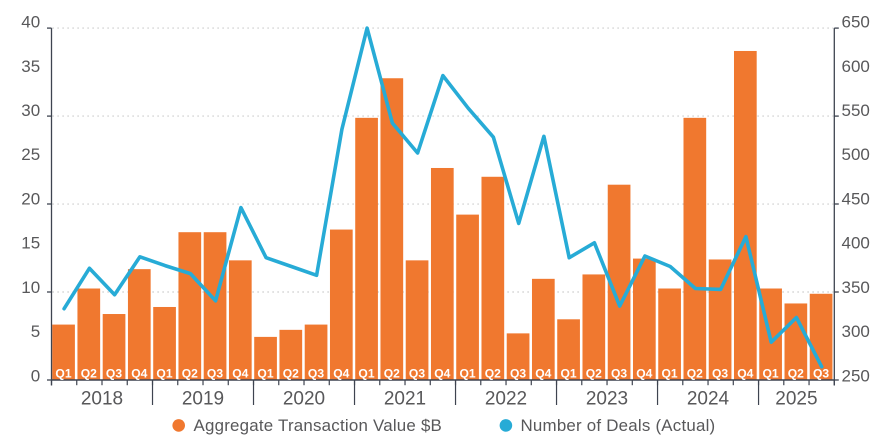 The height and width of the screenshot is (448, 886). Describe the element at coordinates (856, 22) in the screenshot. I see `svg-text: 650` at that location.